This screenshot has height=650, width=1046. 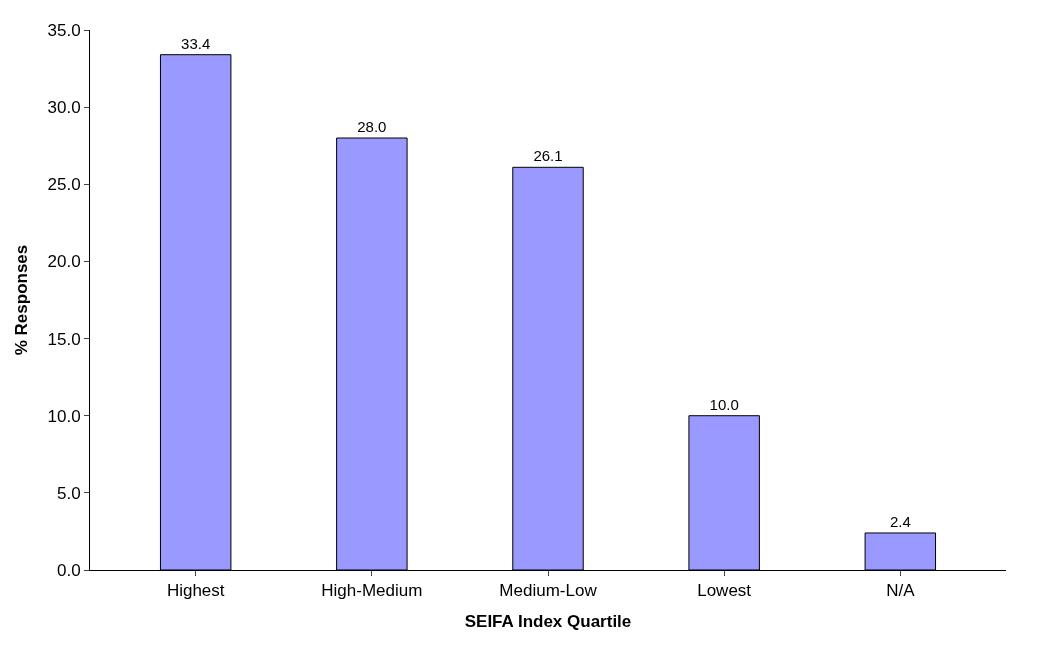 What do you see at coordinates (196, 43) in the screenshot?
I see `data-label: 33.4` at bounding box center [196, 43].